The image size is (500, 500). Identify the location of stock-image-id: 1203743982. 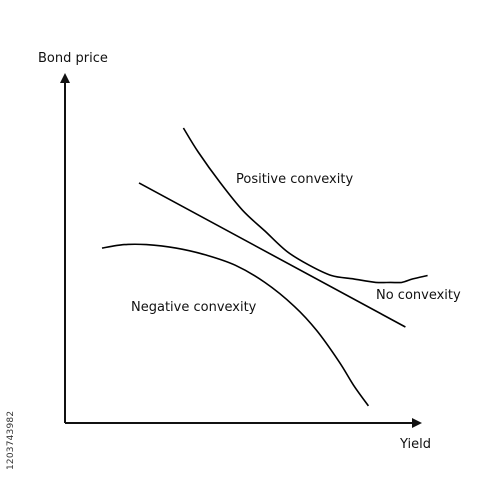
(11, 440).